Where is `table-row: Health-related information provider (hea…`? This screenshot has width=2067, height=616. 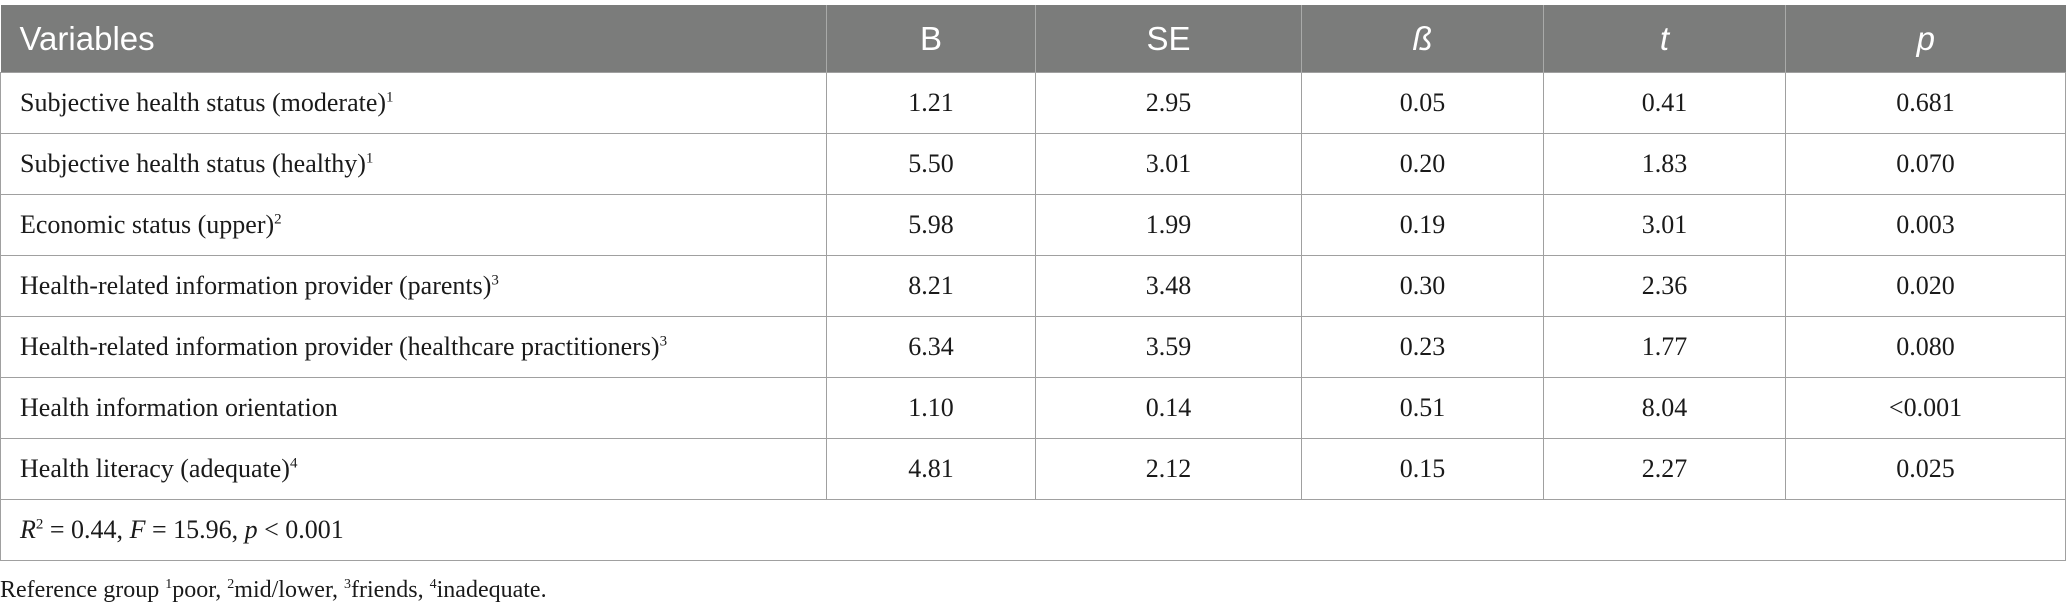
table-row: Health-related information provider (hea… is located at coordinates (1033, 347).